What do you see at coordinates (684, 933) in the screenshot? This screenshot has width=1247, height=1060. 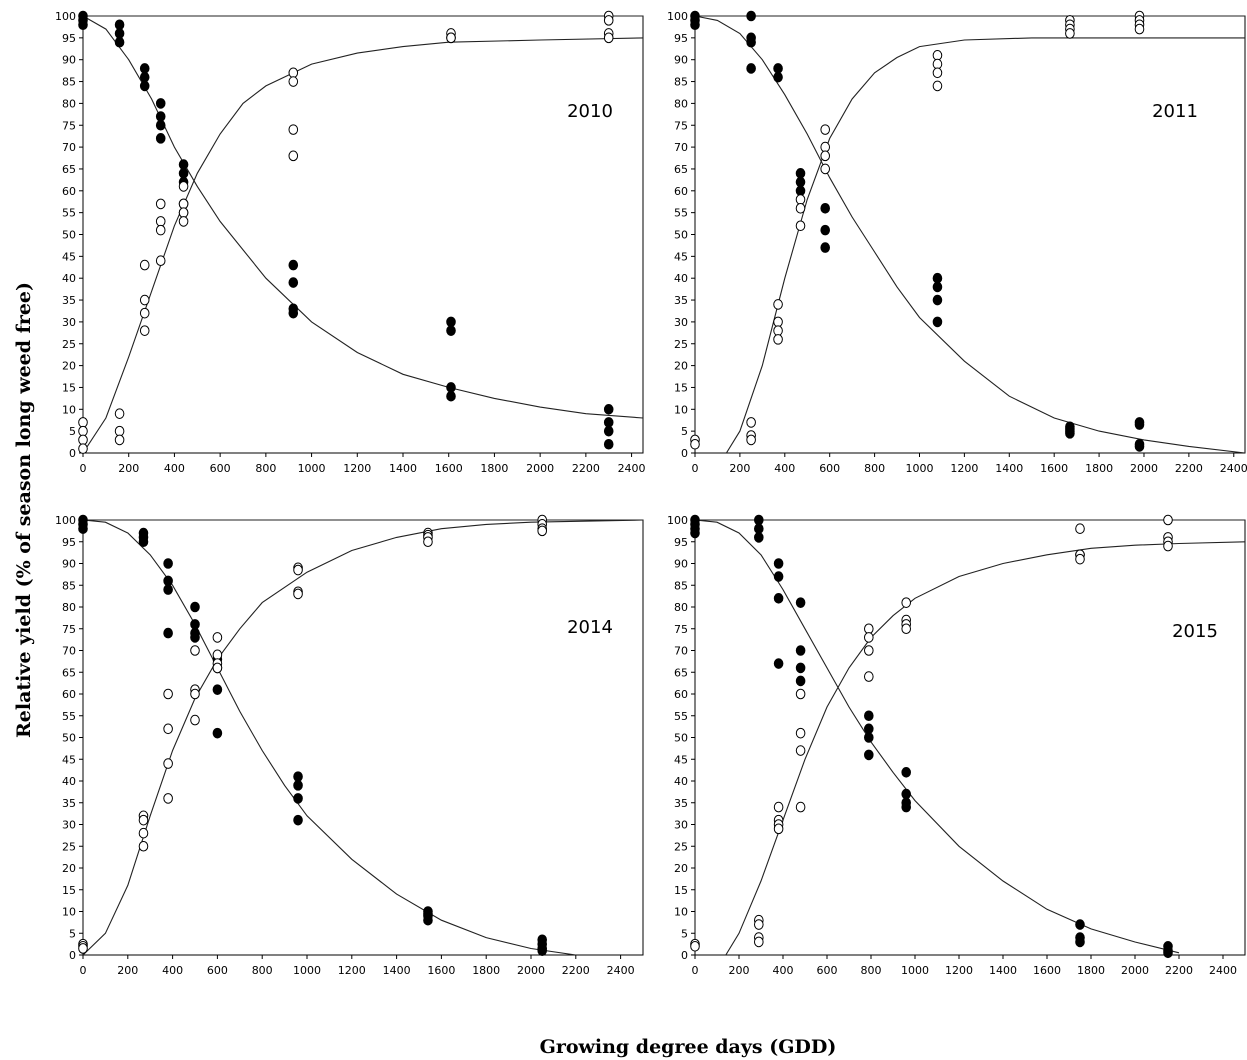 I see `y-tick-label: 5` at bounding box center [684, 933].